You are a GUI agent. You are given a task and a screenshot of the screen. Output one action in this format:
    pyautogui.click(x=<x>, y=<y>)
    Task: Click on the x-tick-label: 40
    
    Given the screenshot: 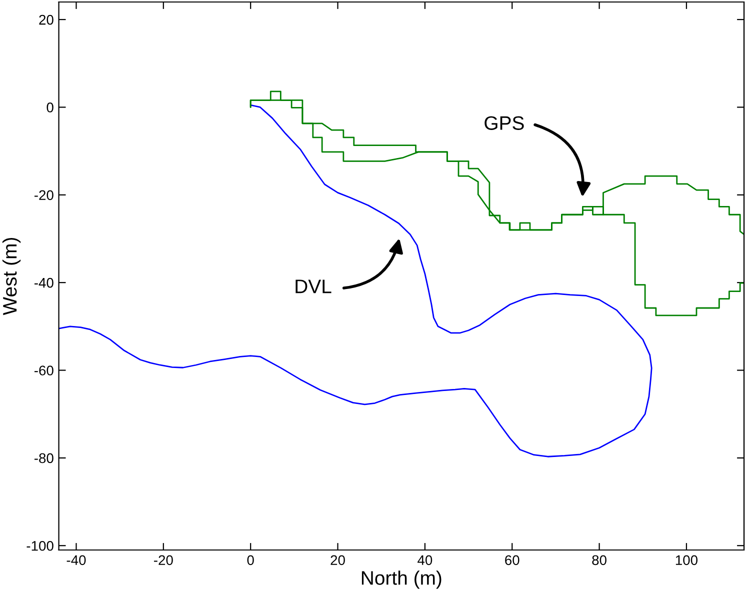 What is the action you would take?
    pyautogui.click(x=425, y=560)
    